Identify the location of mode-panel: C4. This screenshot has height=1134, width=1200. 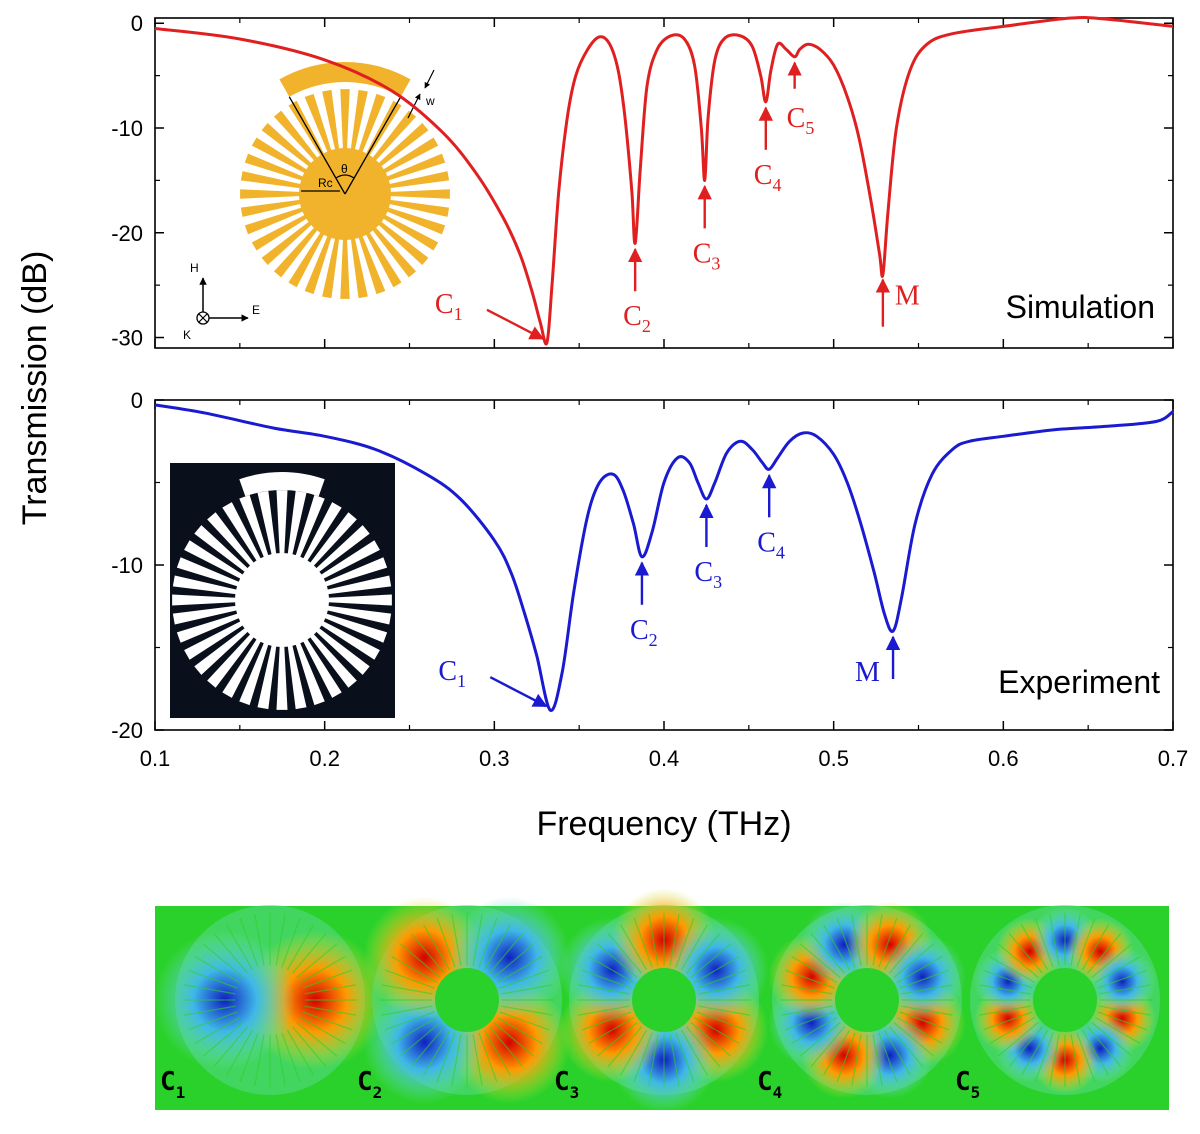
(861, 1001).